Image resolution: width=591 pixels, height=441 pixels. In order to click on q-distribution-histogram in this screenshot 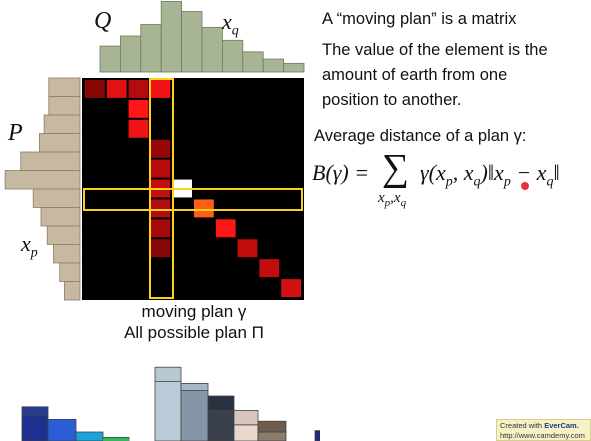, I will do `click(202, 37)`.